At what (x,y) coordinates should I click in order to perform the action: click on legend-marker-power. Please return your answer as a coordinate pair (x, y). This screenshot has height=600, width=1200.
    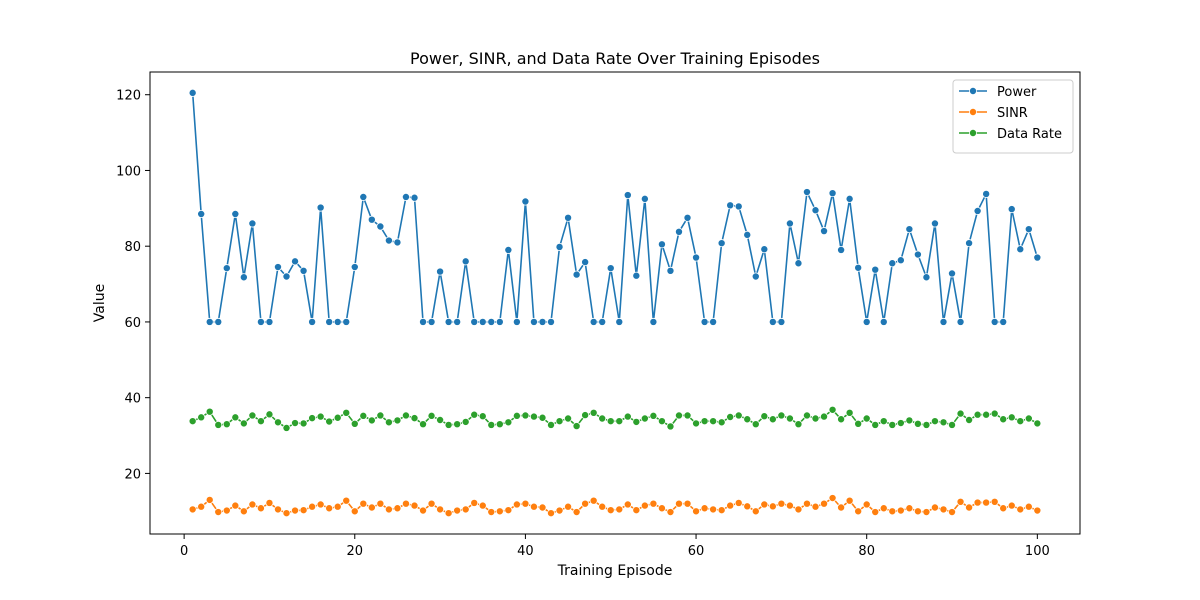
    Looking at the image, I should click on (973, 91).